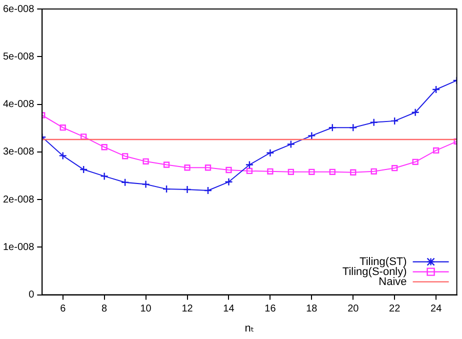  What do you see at coordinates (229, 309) in the screenshot?
I see `x-tick-label: 14` at bounding box center [229, 309].